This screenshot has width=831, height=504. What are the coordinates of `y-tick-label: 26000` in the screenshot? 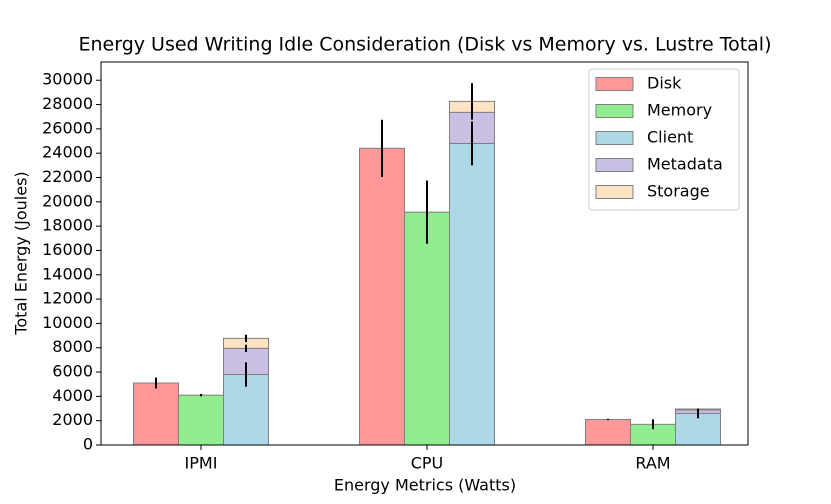 It's located at (67, 127).